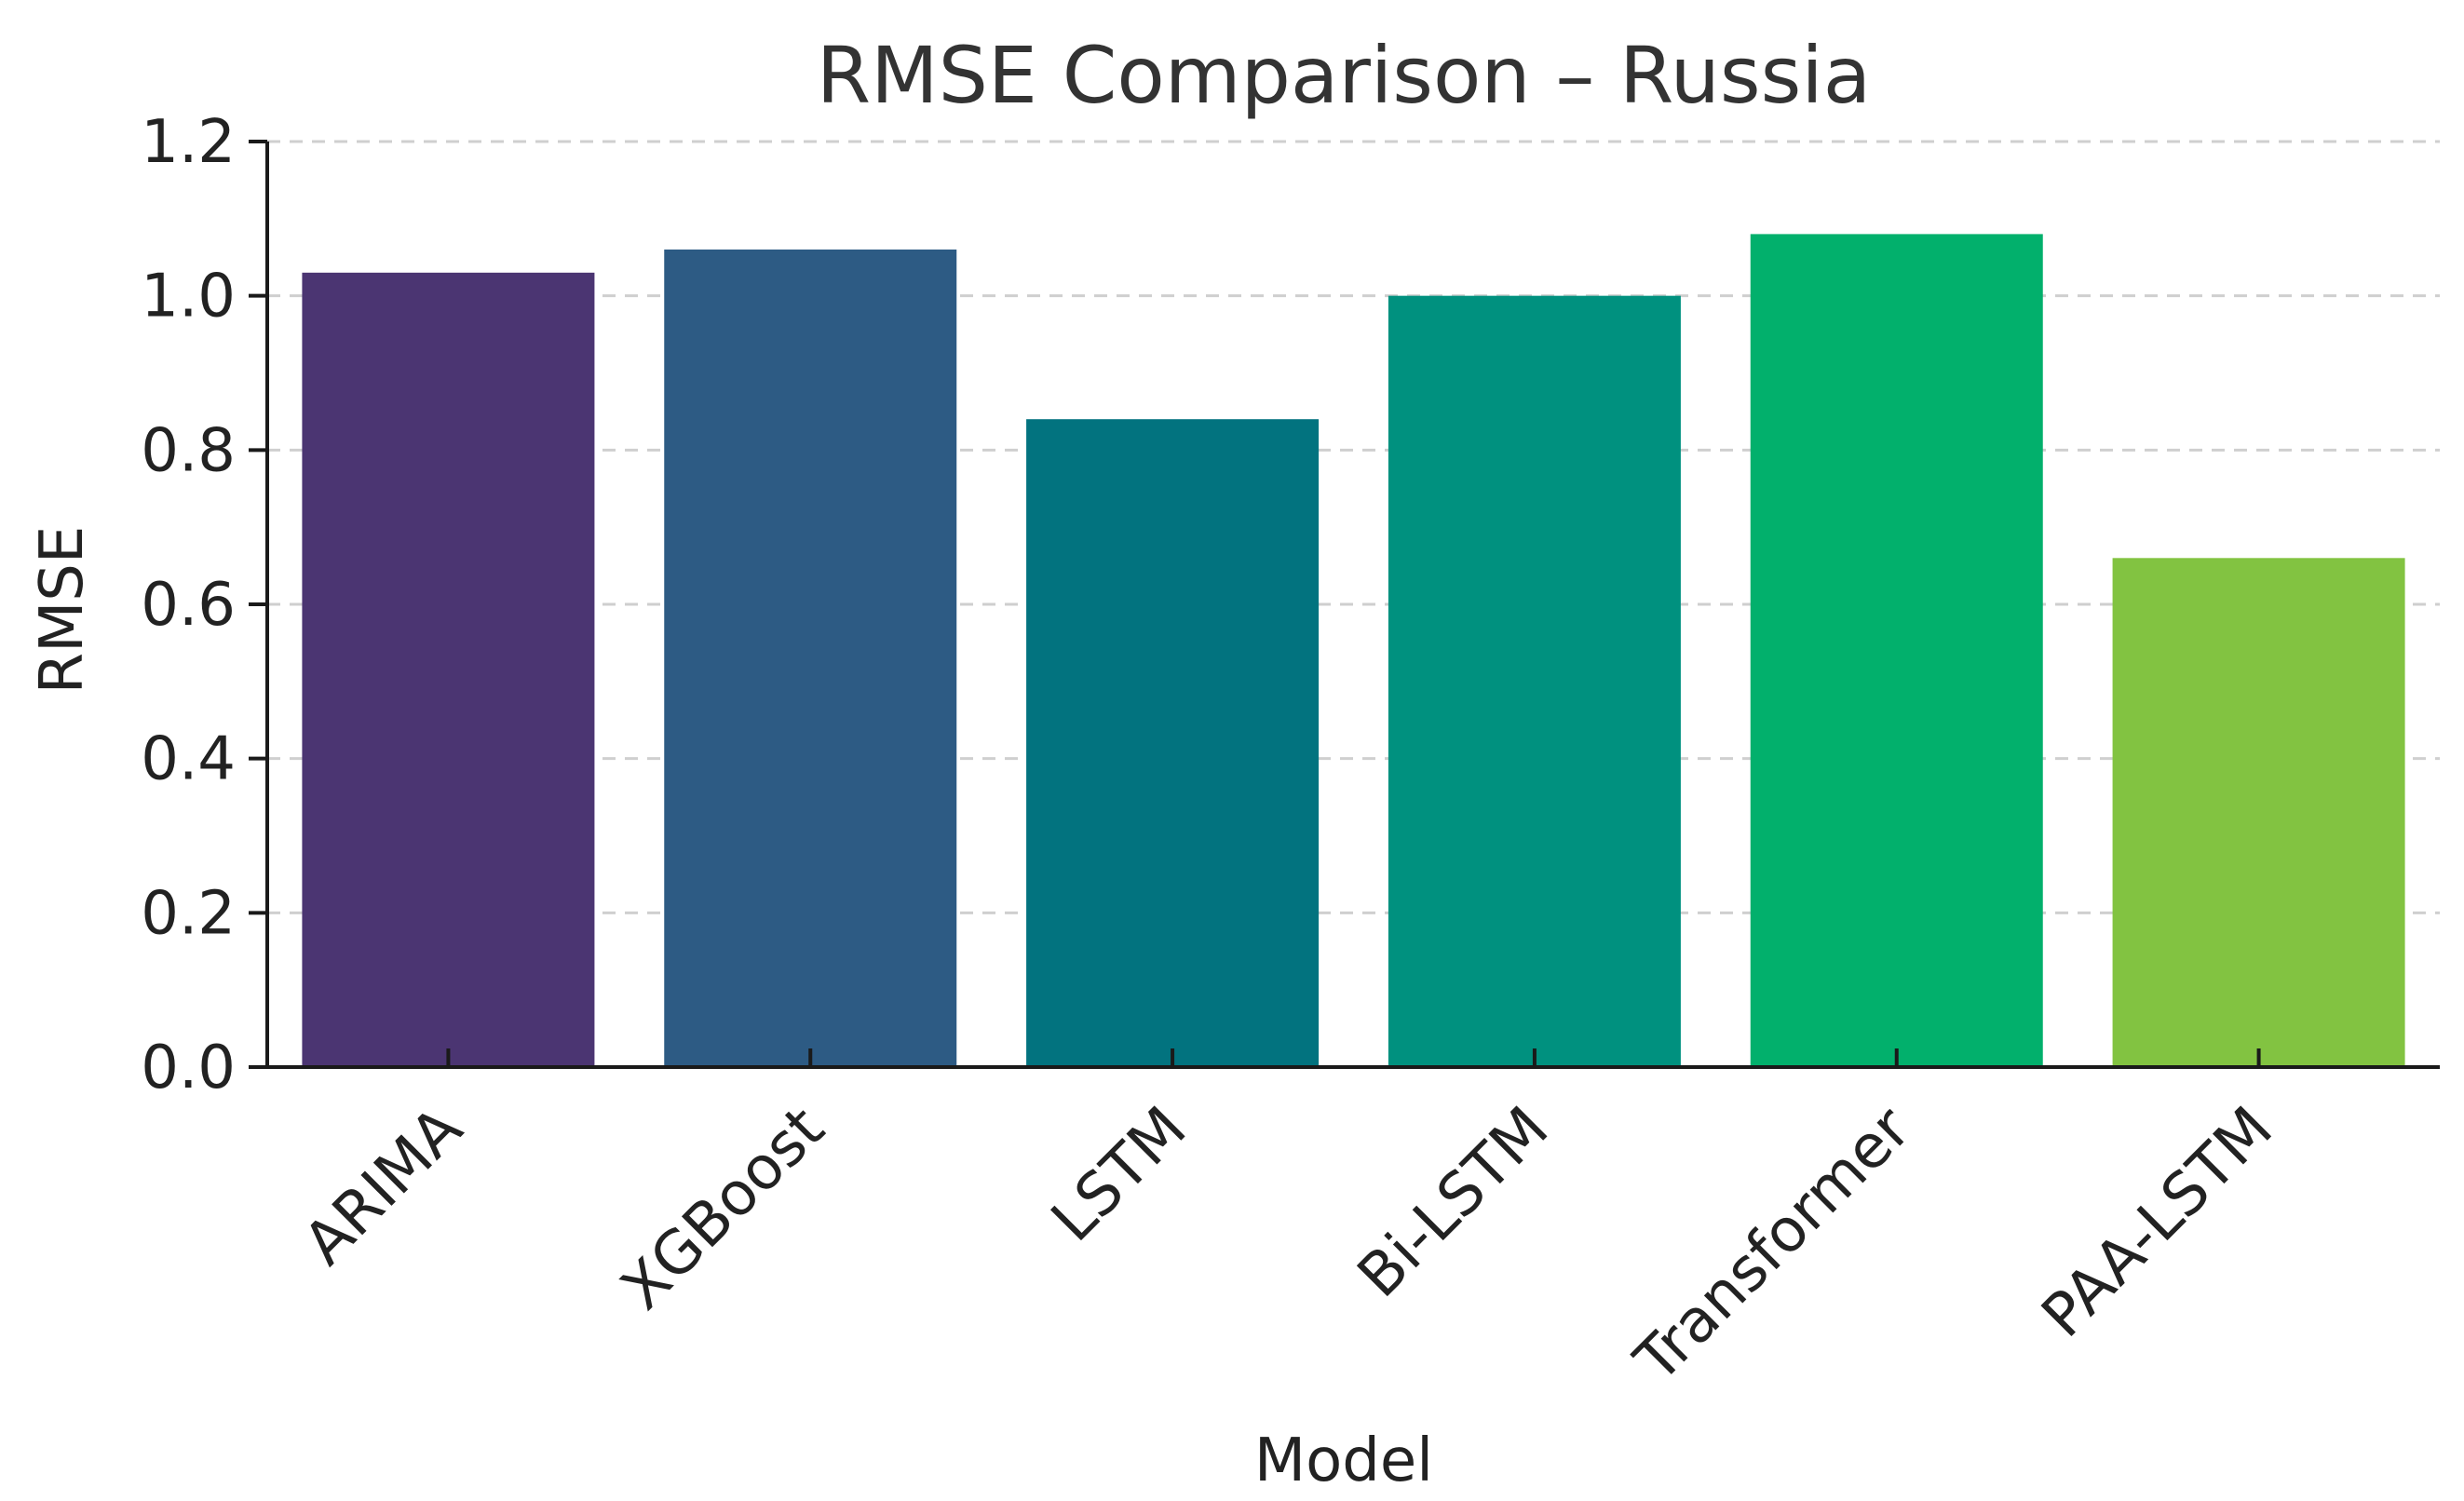 The width and height of the screenshot is (2464, 1501). What do you see at coordinates (1119, 1175) in the screenshot?
I see `x-tick-label-2: LSTM` at bounding box center [1119, 1175].